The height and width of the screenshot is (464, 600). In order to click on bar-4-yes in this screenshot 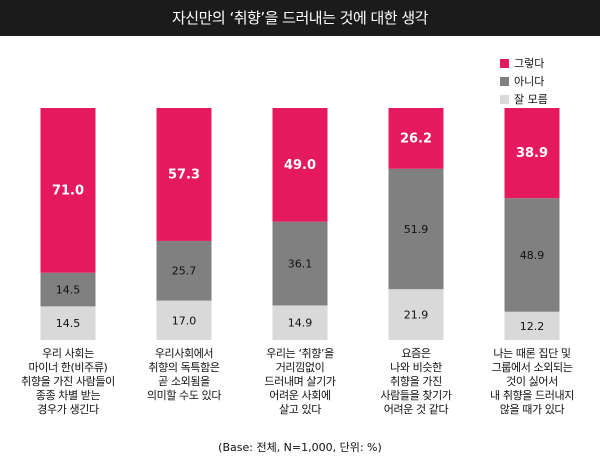, I will do `click(416, 138)`.